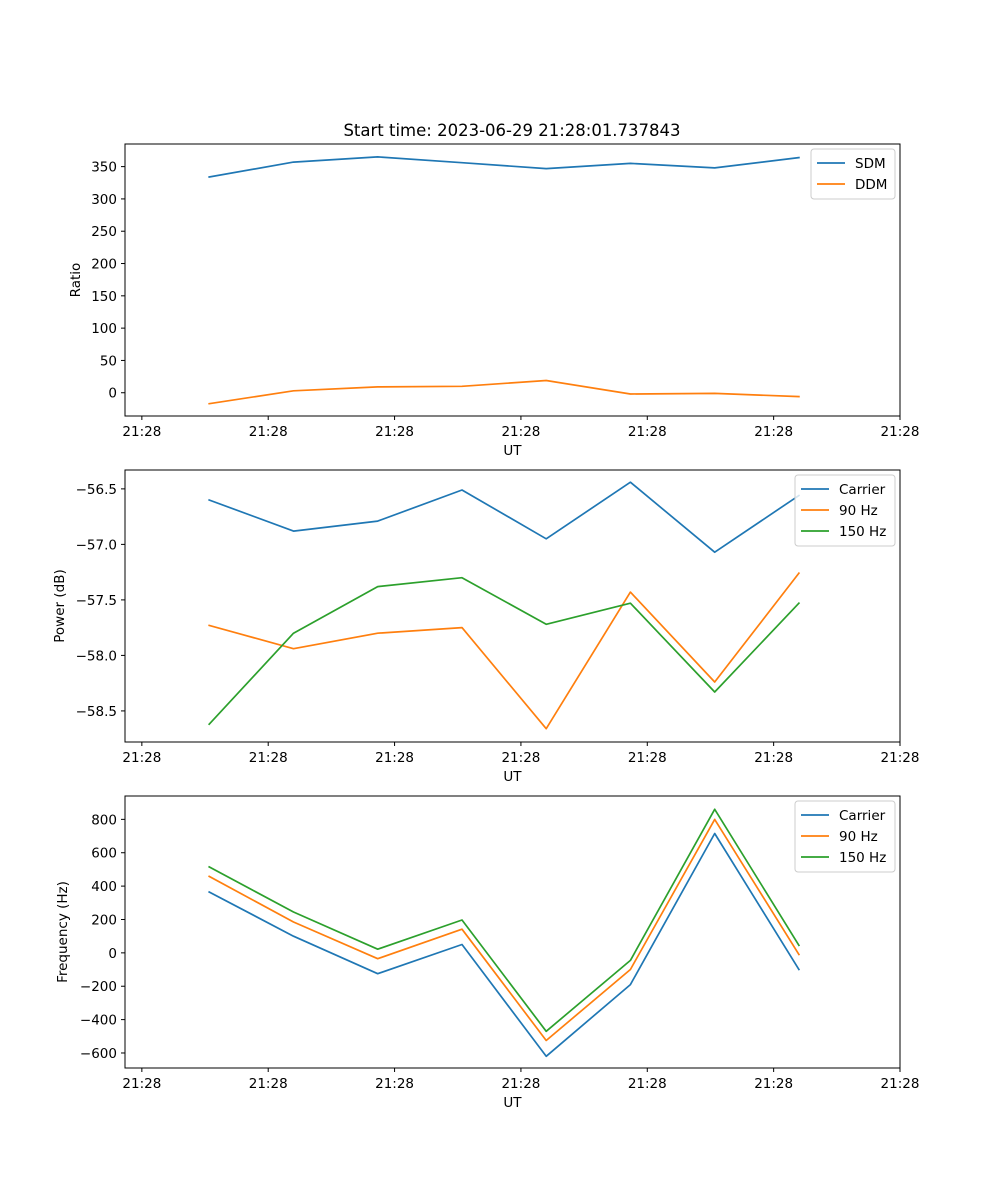 This screenshot has height=1200, width=1000. What do you see at coordinates (98, 1054) in the screenshot?
I see `y-tick-label: −600` at bounding box center [98, 1054].